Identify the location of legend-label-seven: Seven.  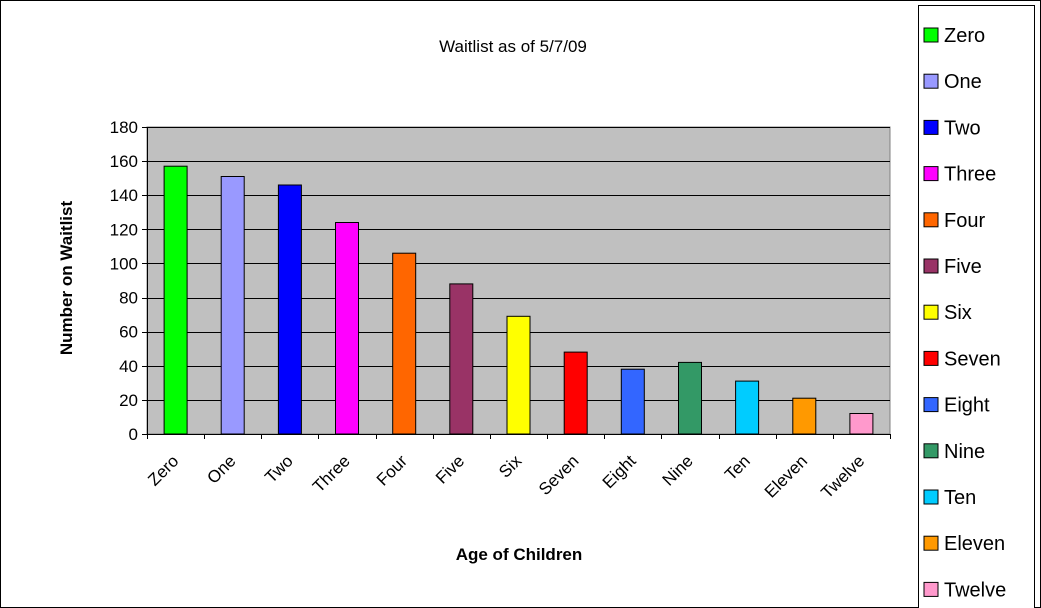
(972, 359).